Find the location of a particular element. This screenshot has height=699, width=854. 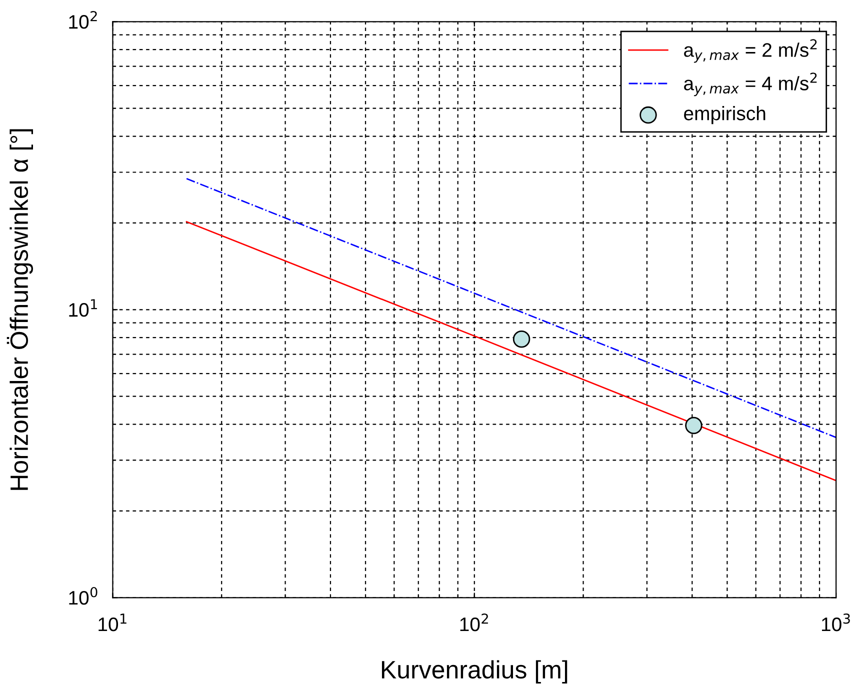

x-axis-title: Kurvenradius [m] is located at coordinates (475, 672).